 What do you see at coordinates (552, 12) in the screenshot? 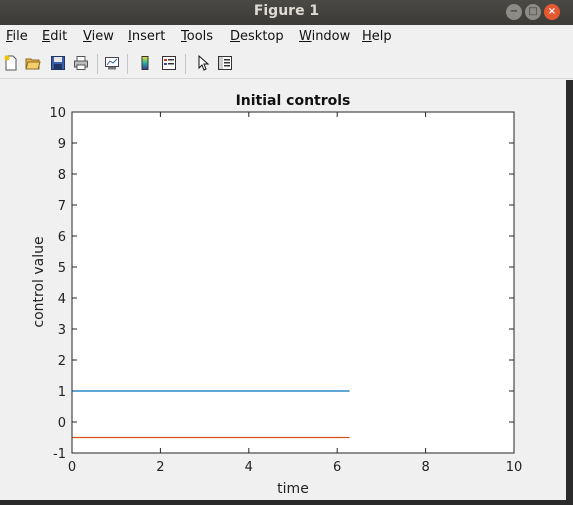
I see `close-button: ×` at bounding box center [552, 12].